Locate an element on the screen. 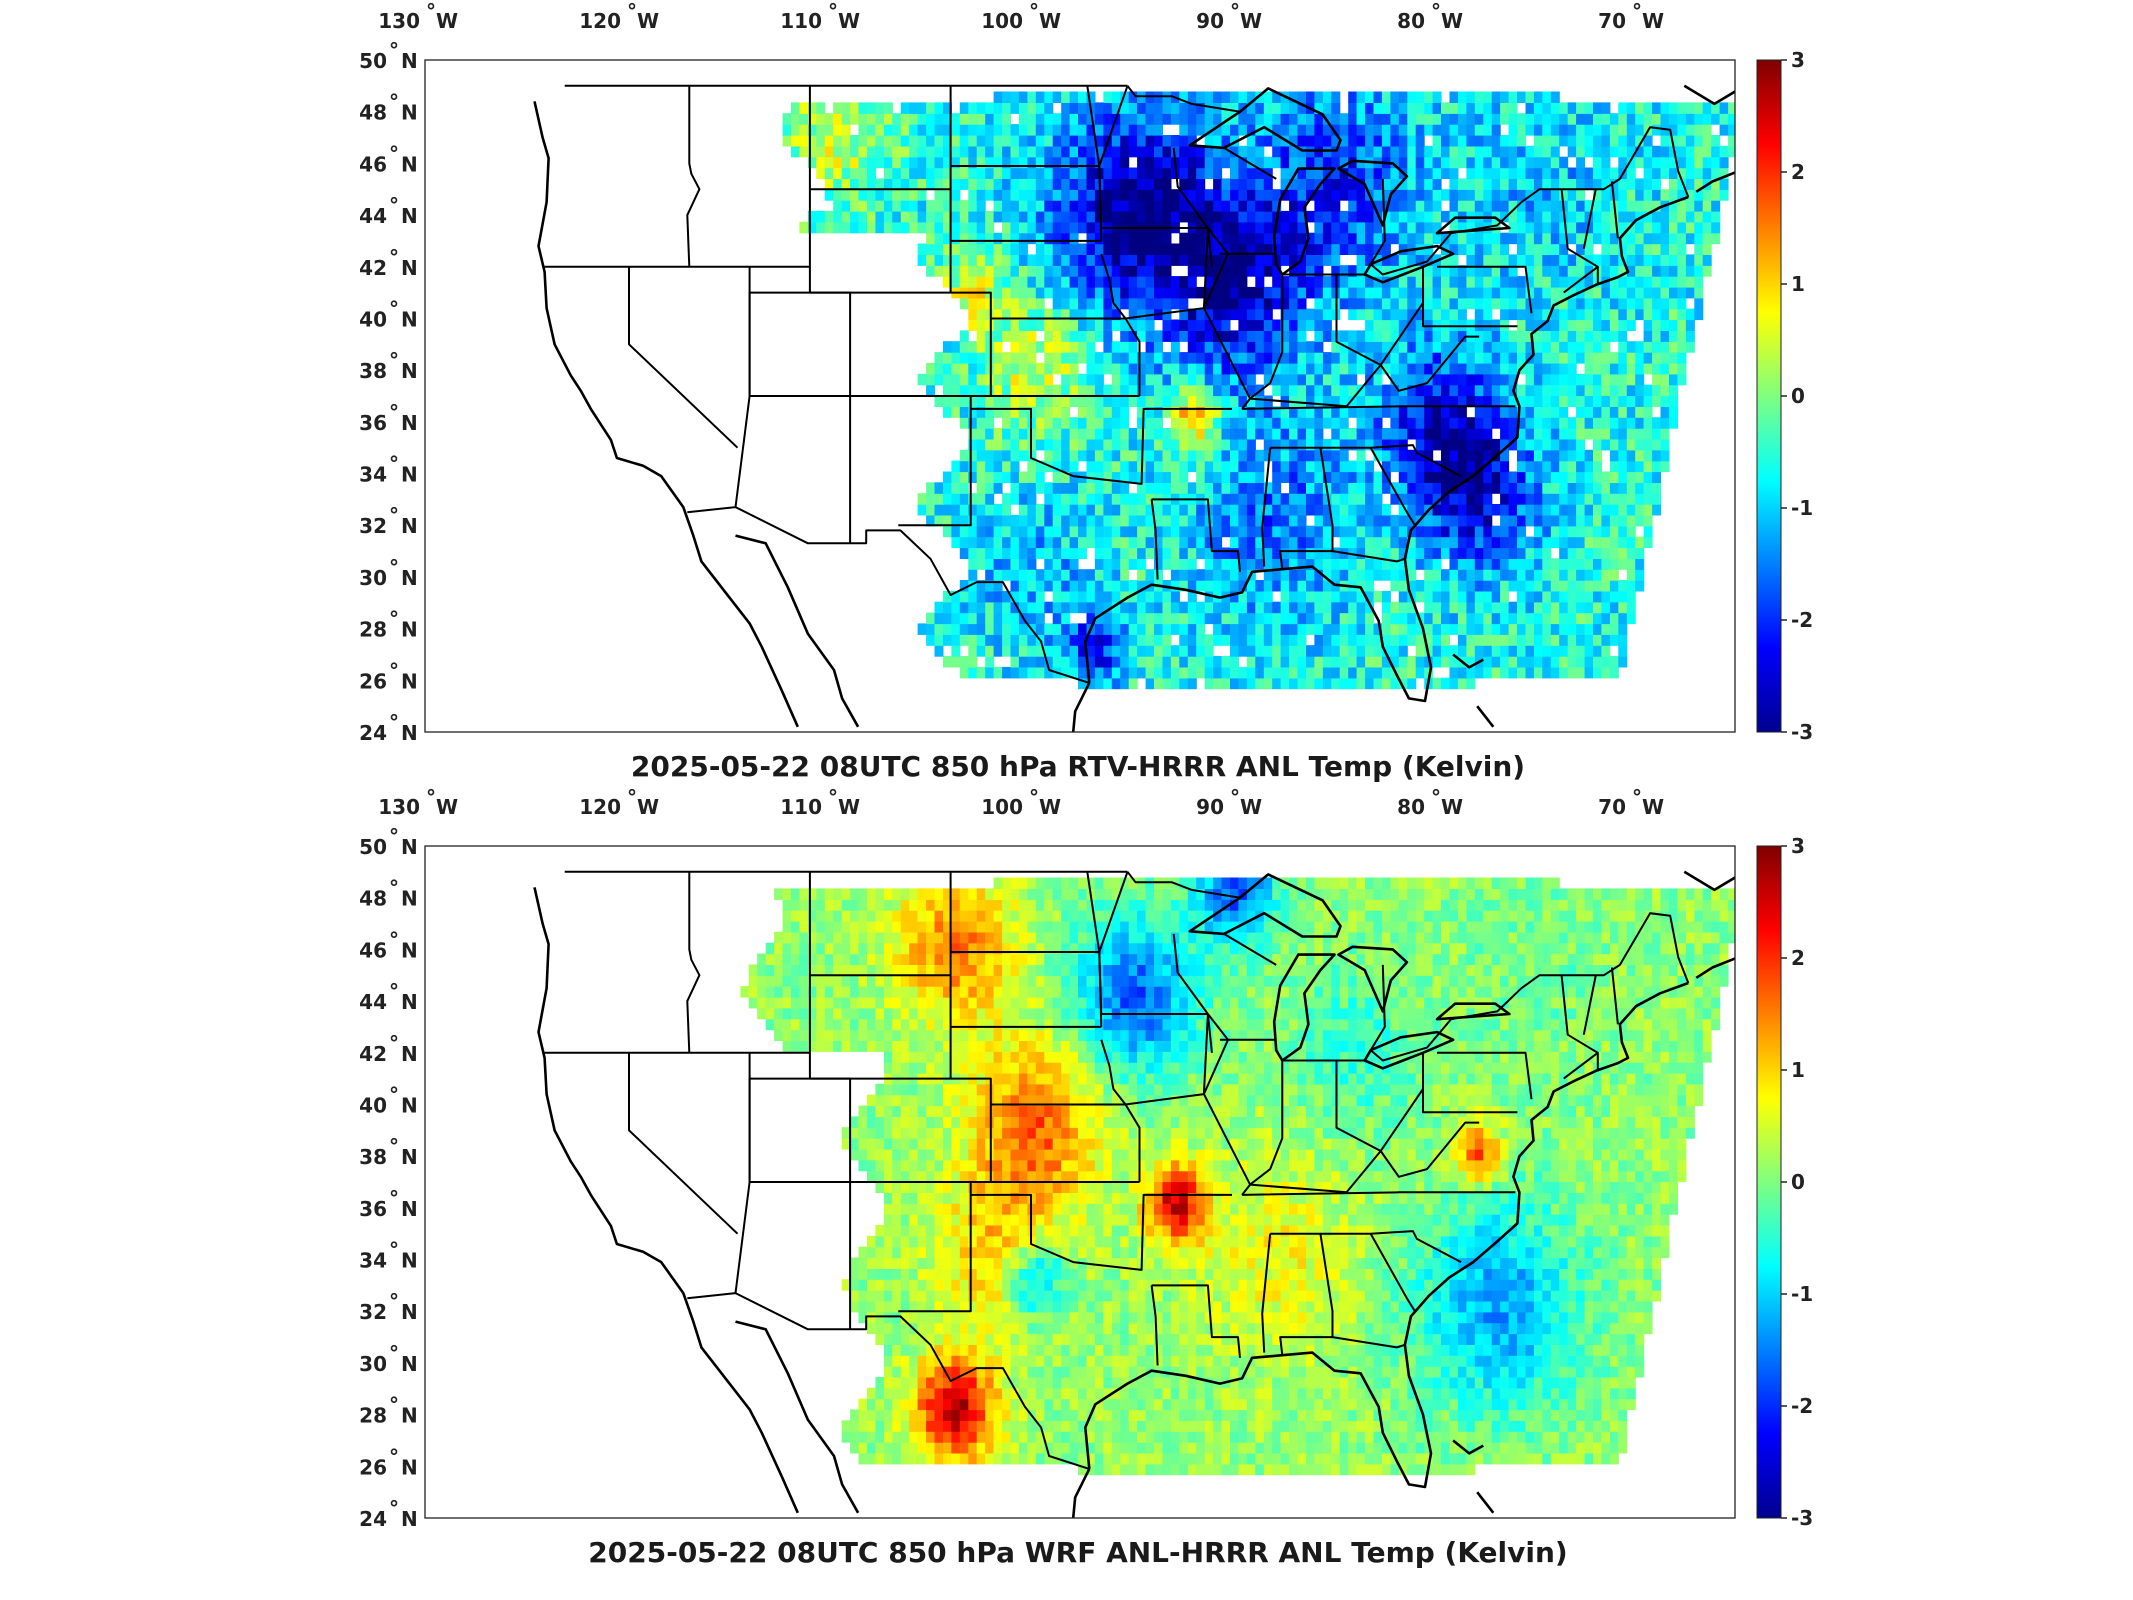  svg-text: 130 is located at coordinates (399, 21).